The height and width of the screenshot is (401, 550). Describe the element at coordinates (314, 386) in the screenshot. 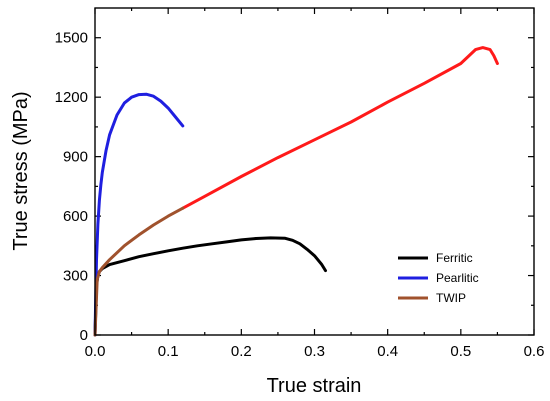

I see `x-axis-title: True strain` at that location.